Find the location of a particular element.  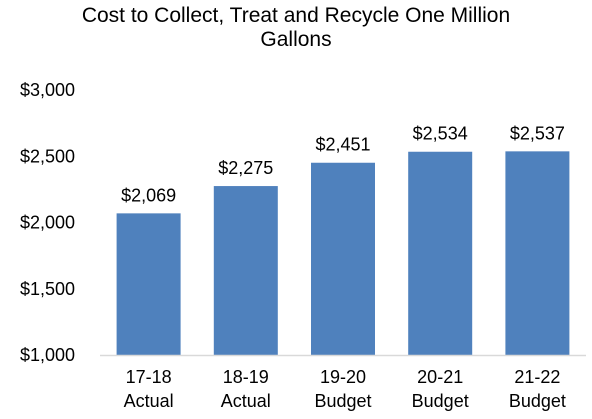

y-tick-label: $3,000 is located at coordinates (47, 90).